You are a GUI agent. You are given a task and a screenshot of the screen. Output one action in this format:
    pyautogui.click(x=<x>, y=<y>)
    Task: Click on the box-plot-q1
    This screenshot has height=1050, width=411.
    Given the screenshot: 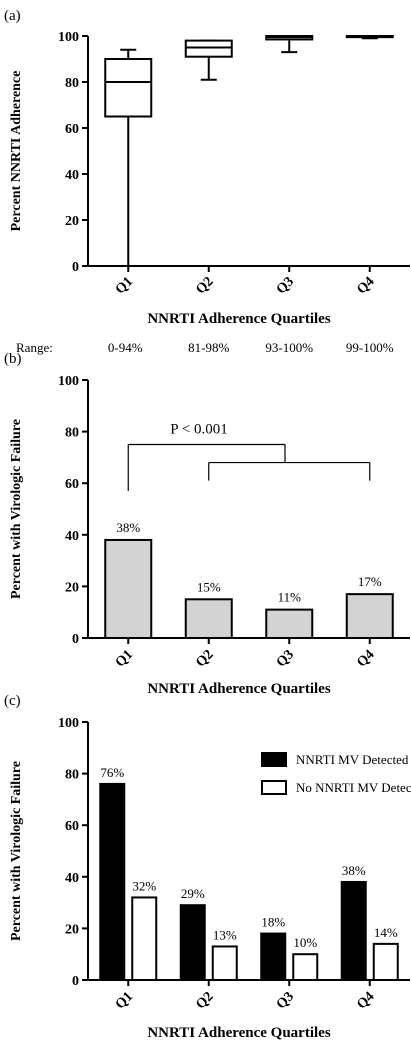 What is the action you would take?
    pyautogui.click(x=128, y=157)
    